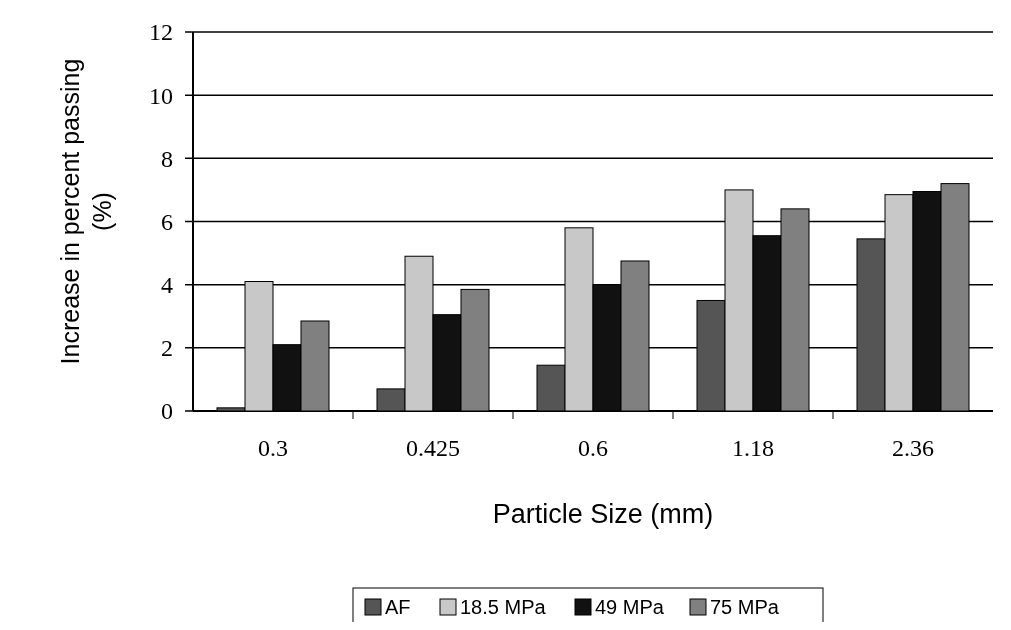 The height and width of the screenshot is (630, 1011). Describe the element at coordinates (273, 448) in the screenshot. I see `x-tick-label: 0.3` at that location.